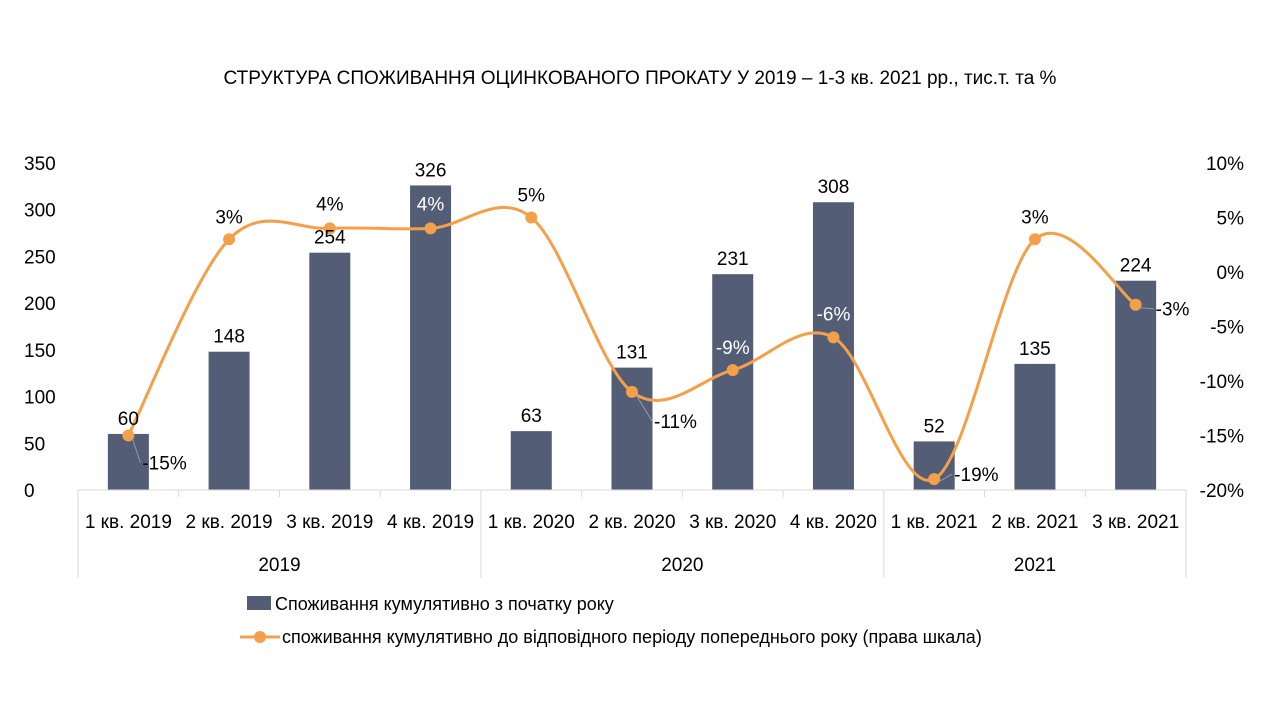  What do you see at coordinates (1227, 328) in the screenshot?
I see `right-tick-label: -5%` at bounding box center [1227, 328].